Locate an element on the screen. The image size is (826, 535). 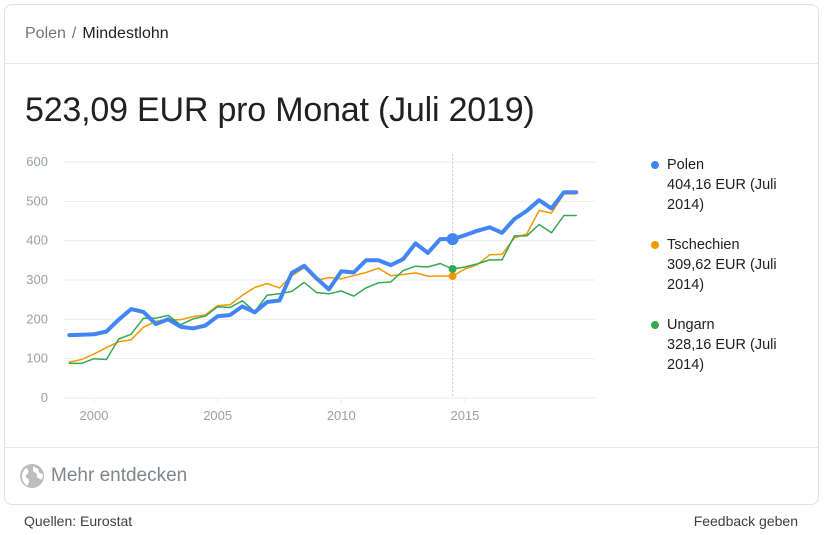
sources-label: Quellen: Eurostat is located at coordinates (78, 521).